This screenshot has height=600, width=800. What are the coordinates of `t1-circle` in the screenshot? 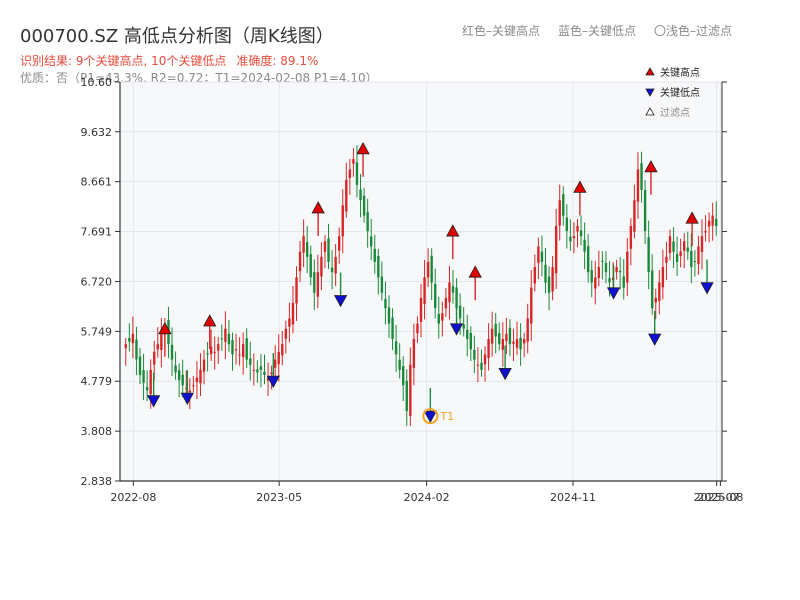 It's located at (430, 416).